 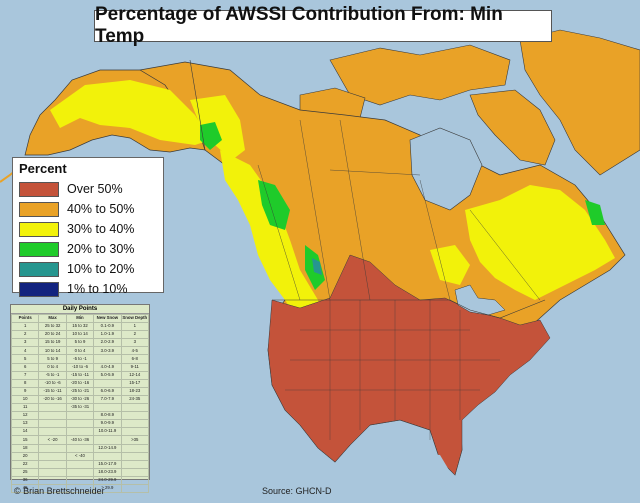 What do you see at coordinates (52, 383) in the screenshot?
I see `table-cell: -10 to -6` at bounding box center [52, 383].